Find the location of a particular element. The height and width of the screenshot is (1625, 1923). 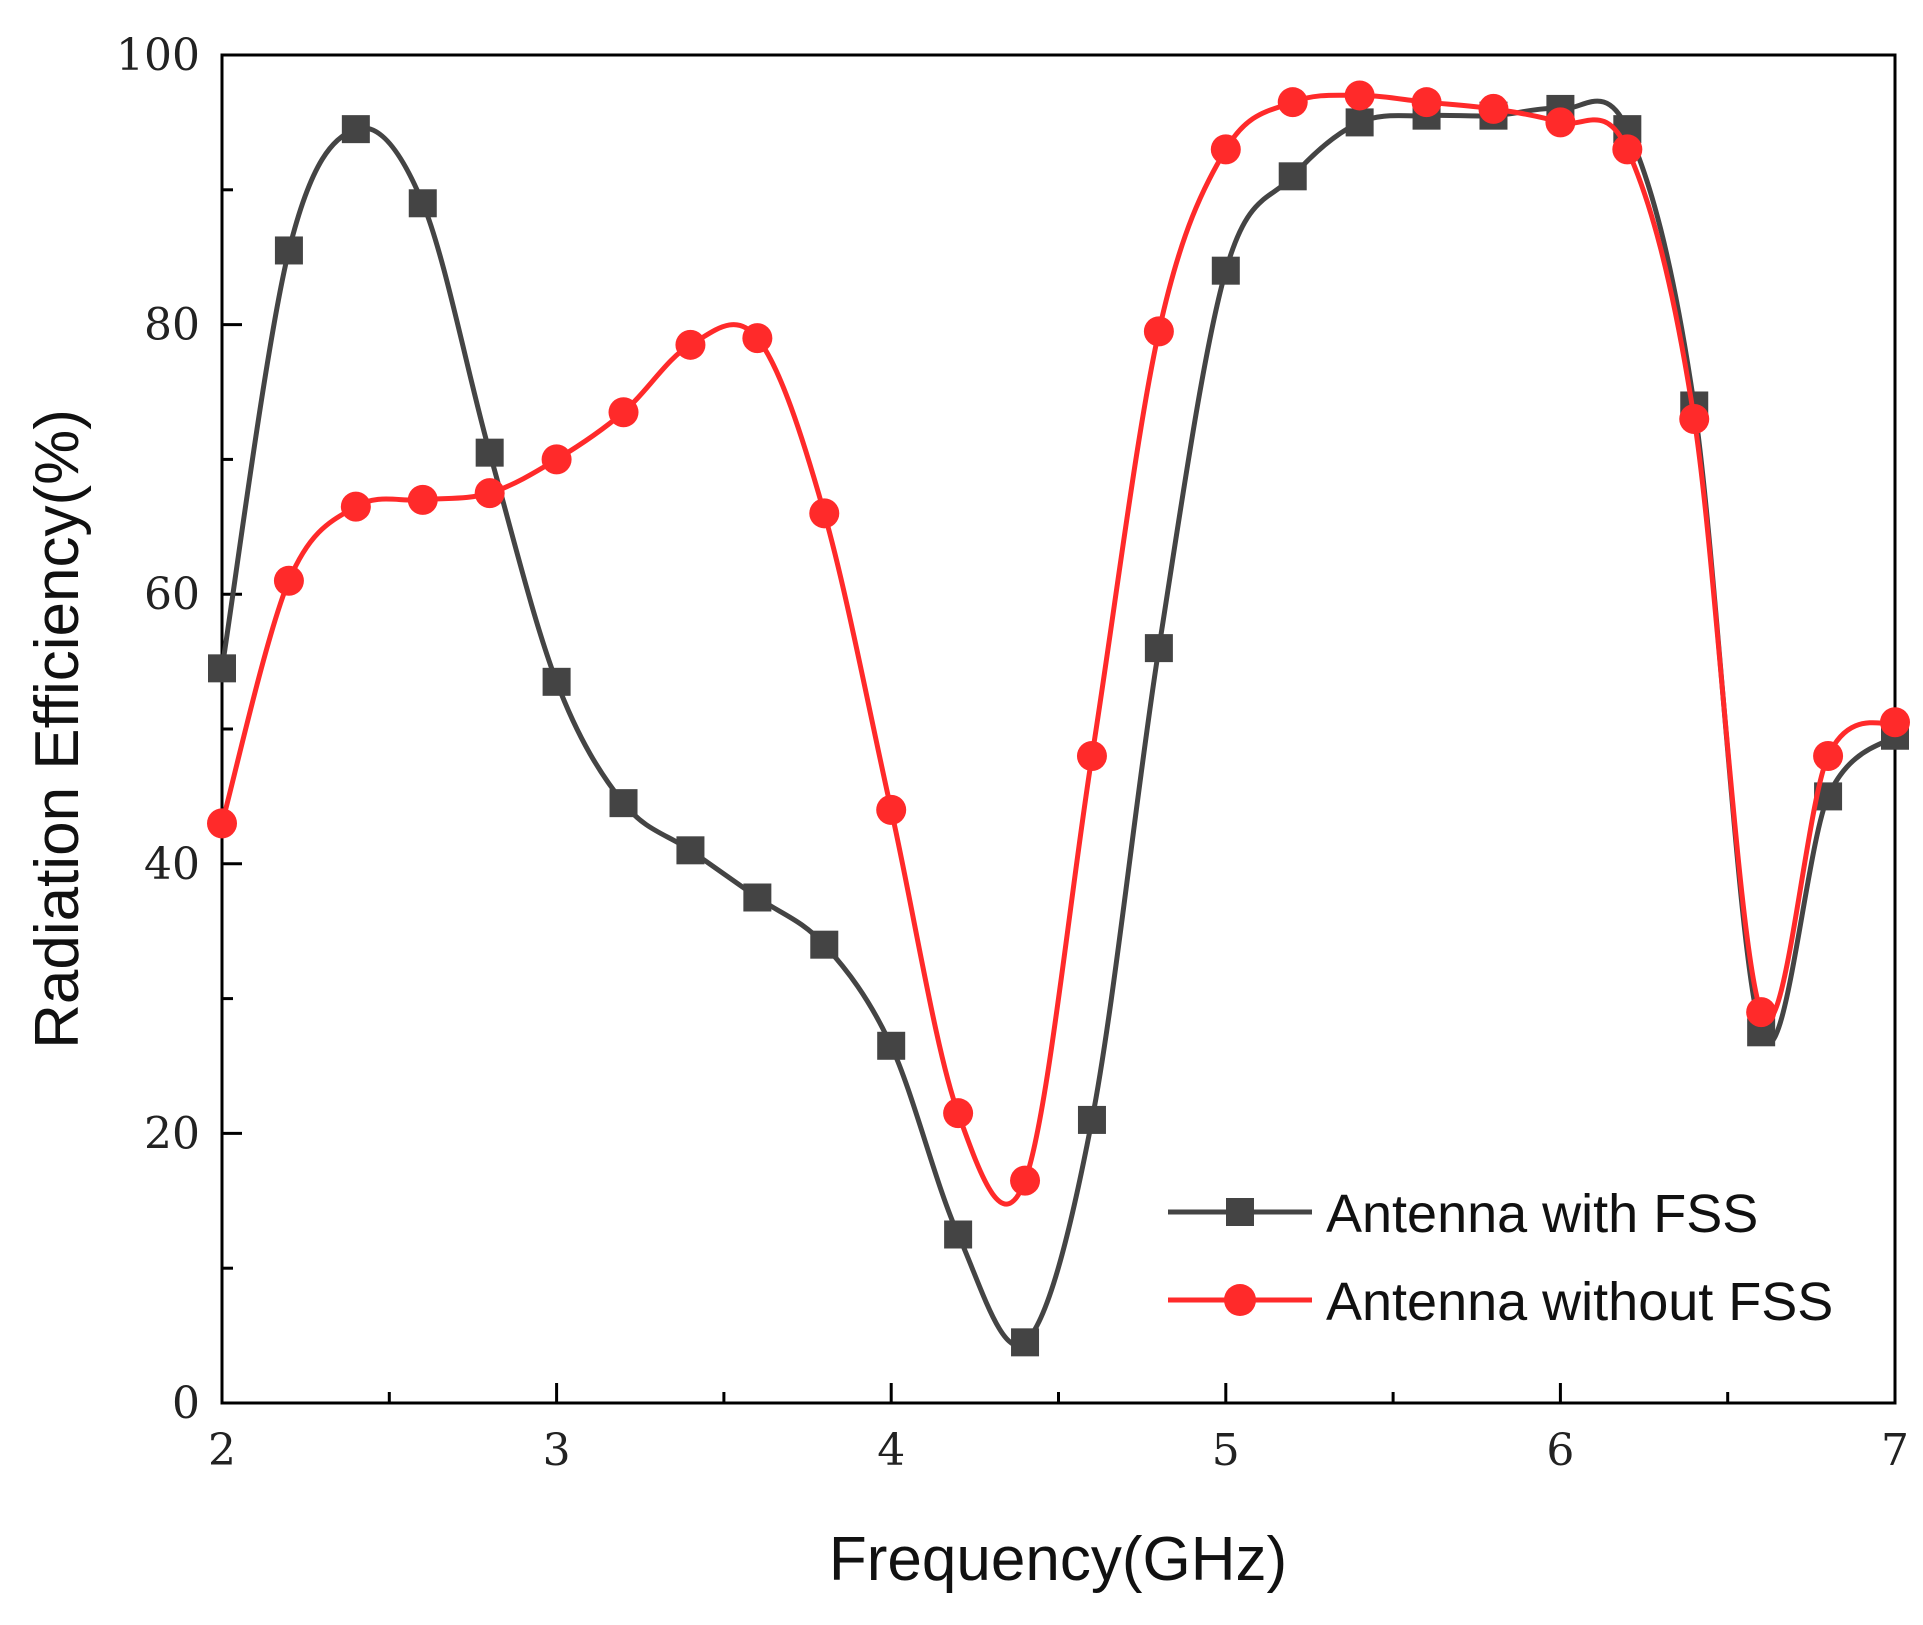

legend-label-with-fss: Antenna with FSS is located at coordinates (1542, 1214).